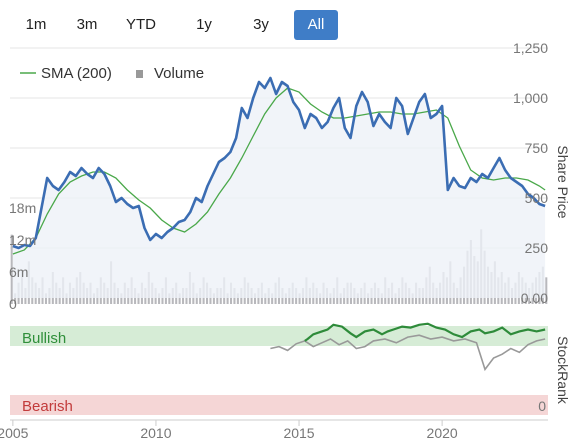 This screenshot has width=584, height=440. Describe the element at coordinates (204, 24) in the screenshot. I see `range-button-1y: 1y` at that location.